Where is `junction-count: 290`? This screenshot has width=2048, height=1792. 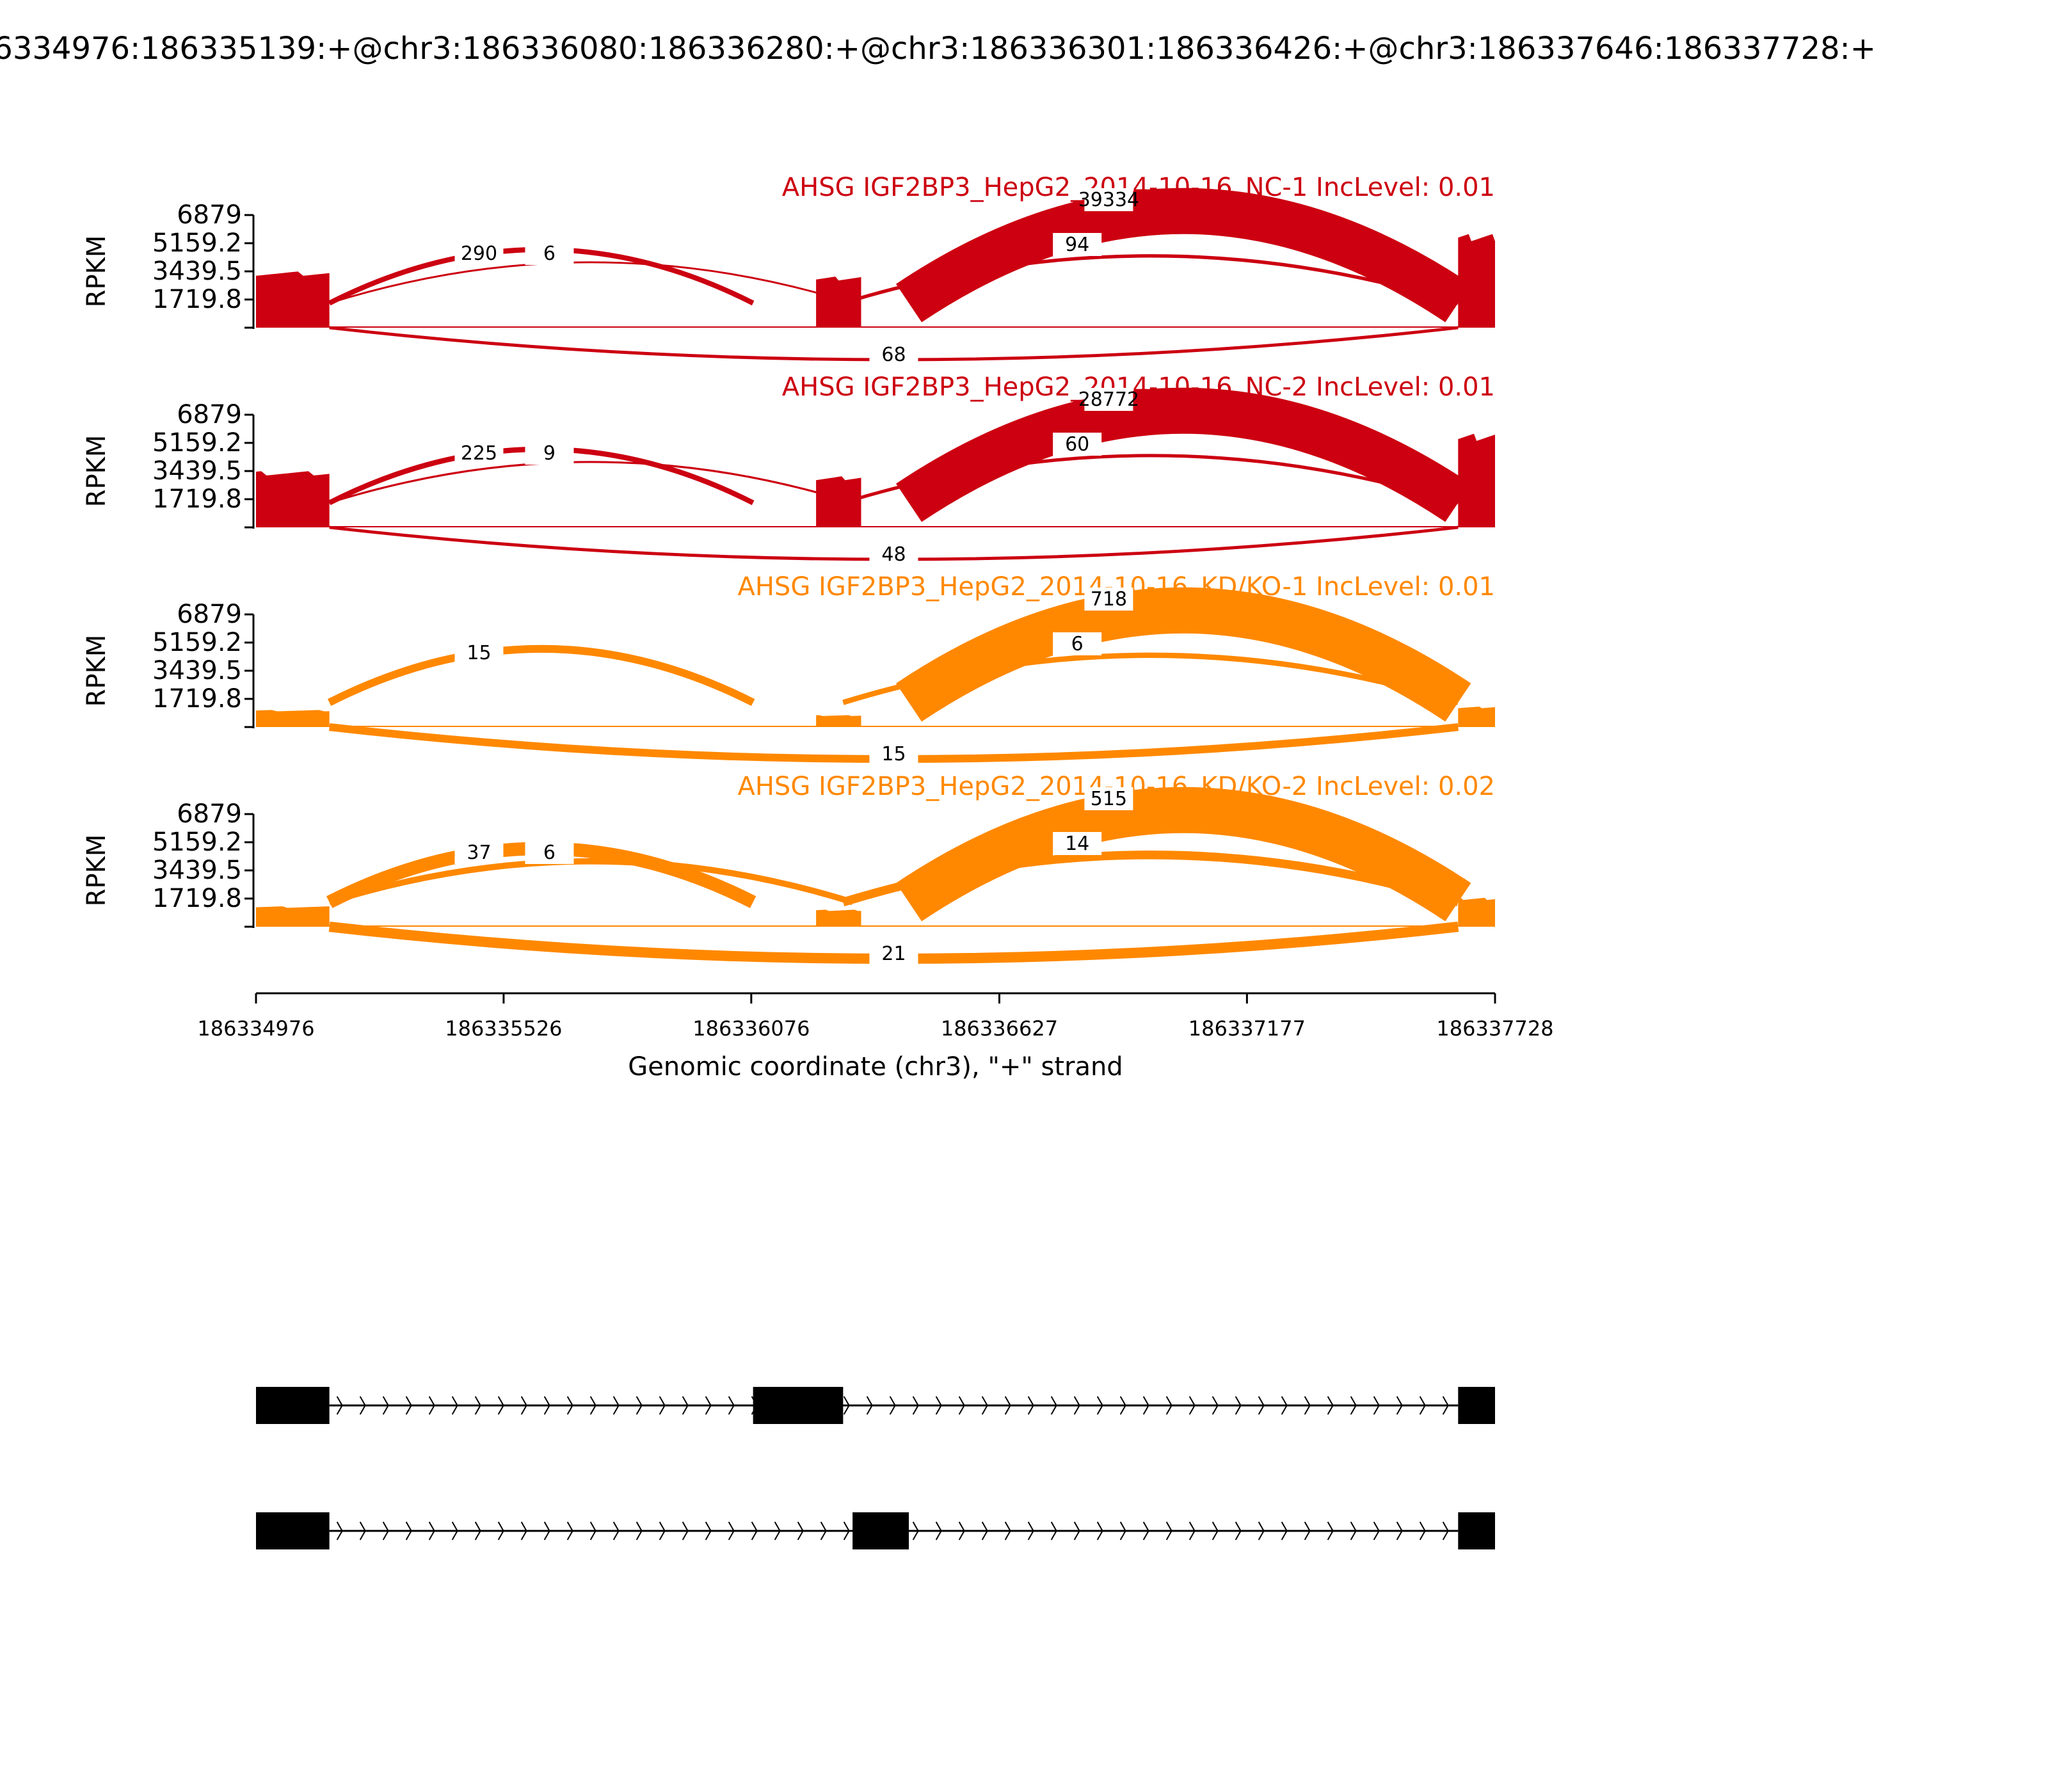
junction-count: 290 is located at coordinates (479, 254).